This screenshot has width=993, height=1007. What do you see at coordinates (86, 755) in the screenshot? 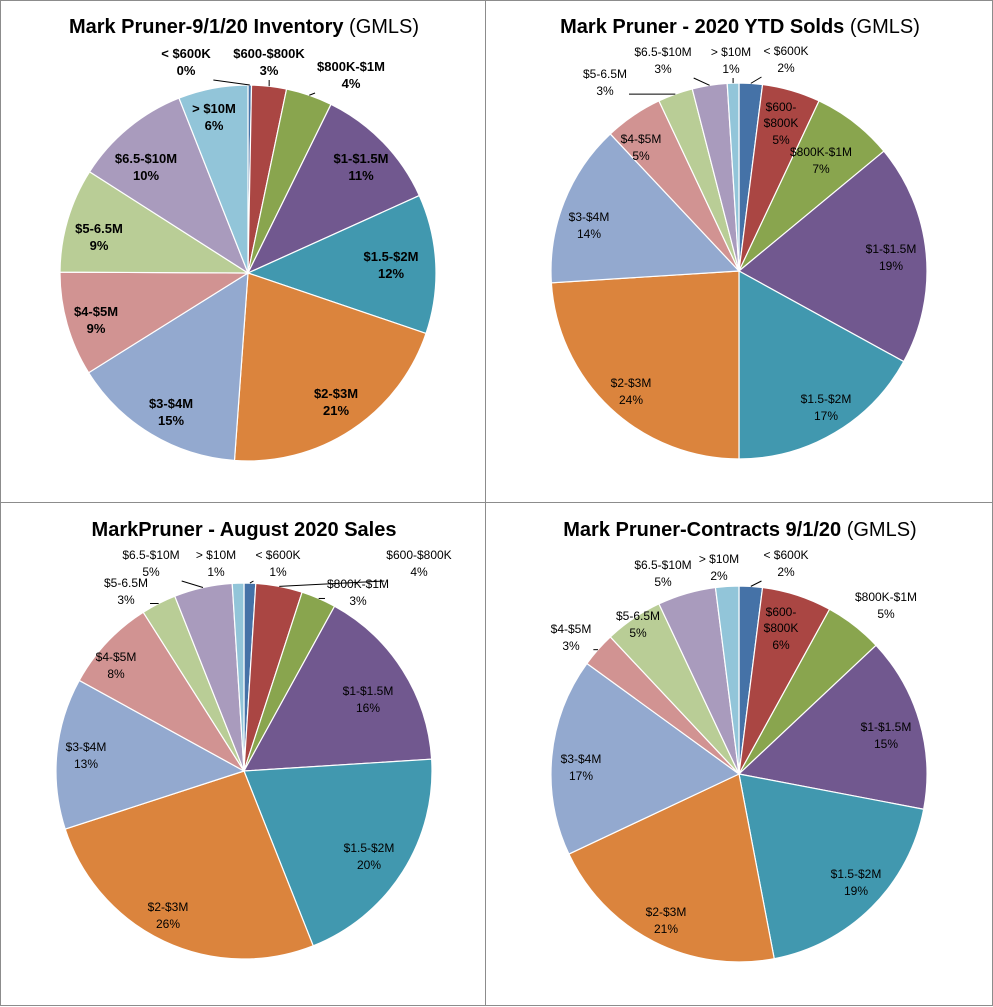
I see `slice-label-3-4m: $3-$4M 13%` at bounding box center [86, 755].